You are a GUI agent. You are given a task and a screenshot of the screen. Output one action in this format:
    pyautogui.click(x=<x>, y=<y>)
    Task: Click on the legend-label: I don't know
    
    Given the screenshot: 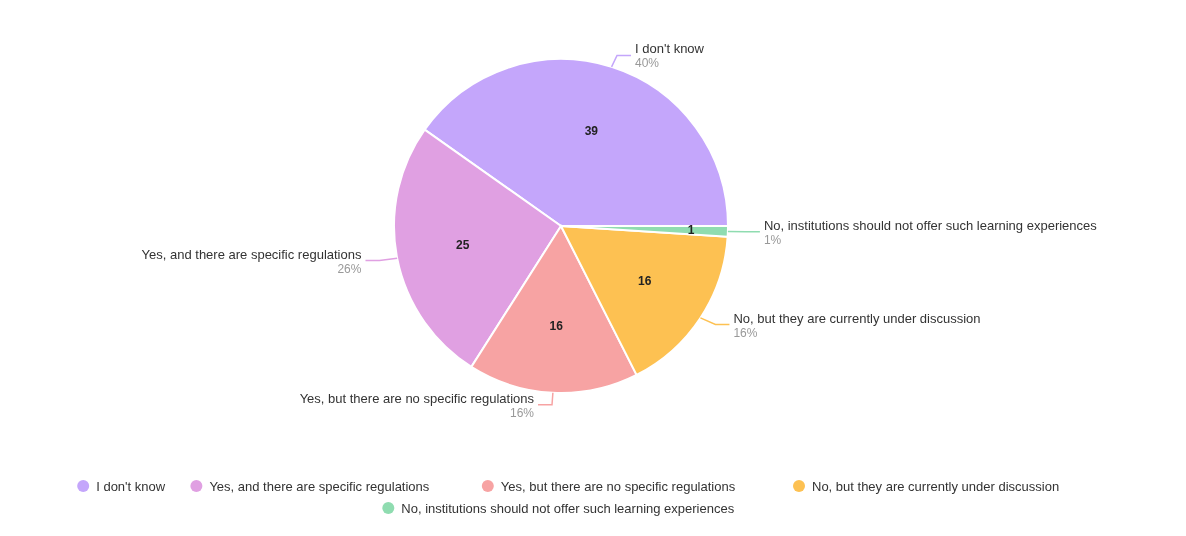 What is the action you would take?
    pyautogui.click(x=131, y=486)
    